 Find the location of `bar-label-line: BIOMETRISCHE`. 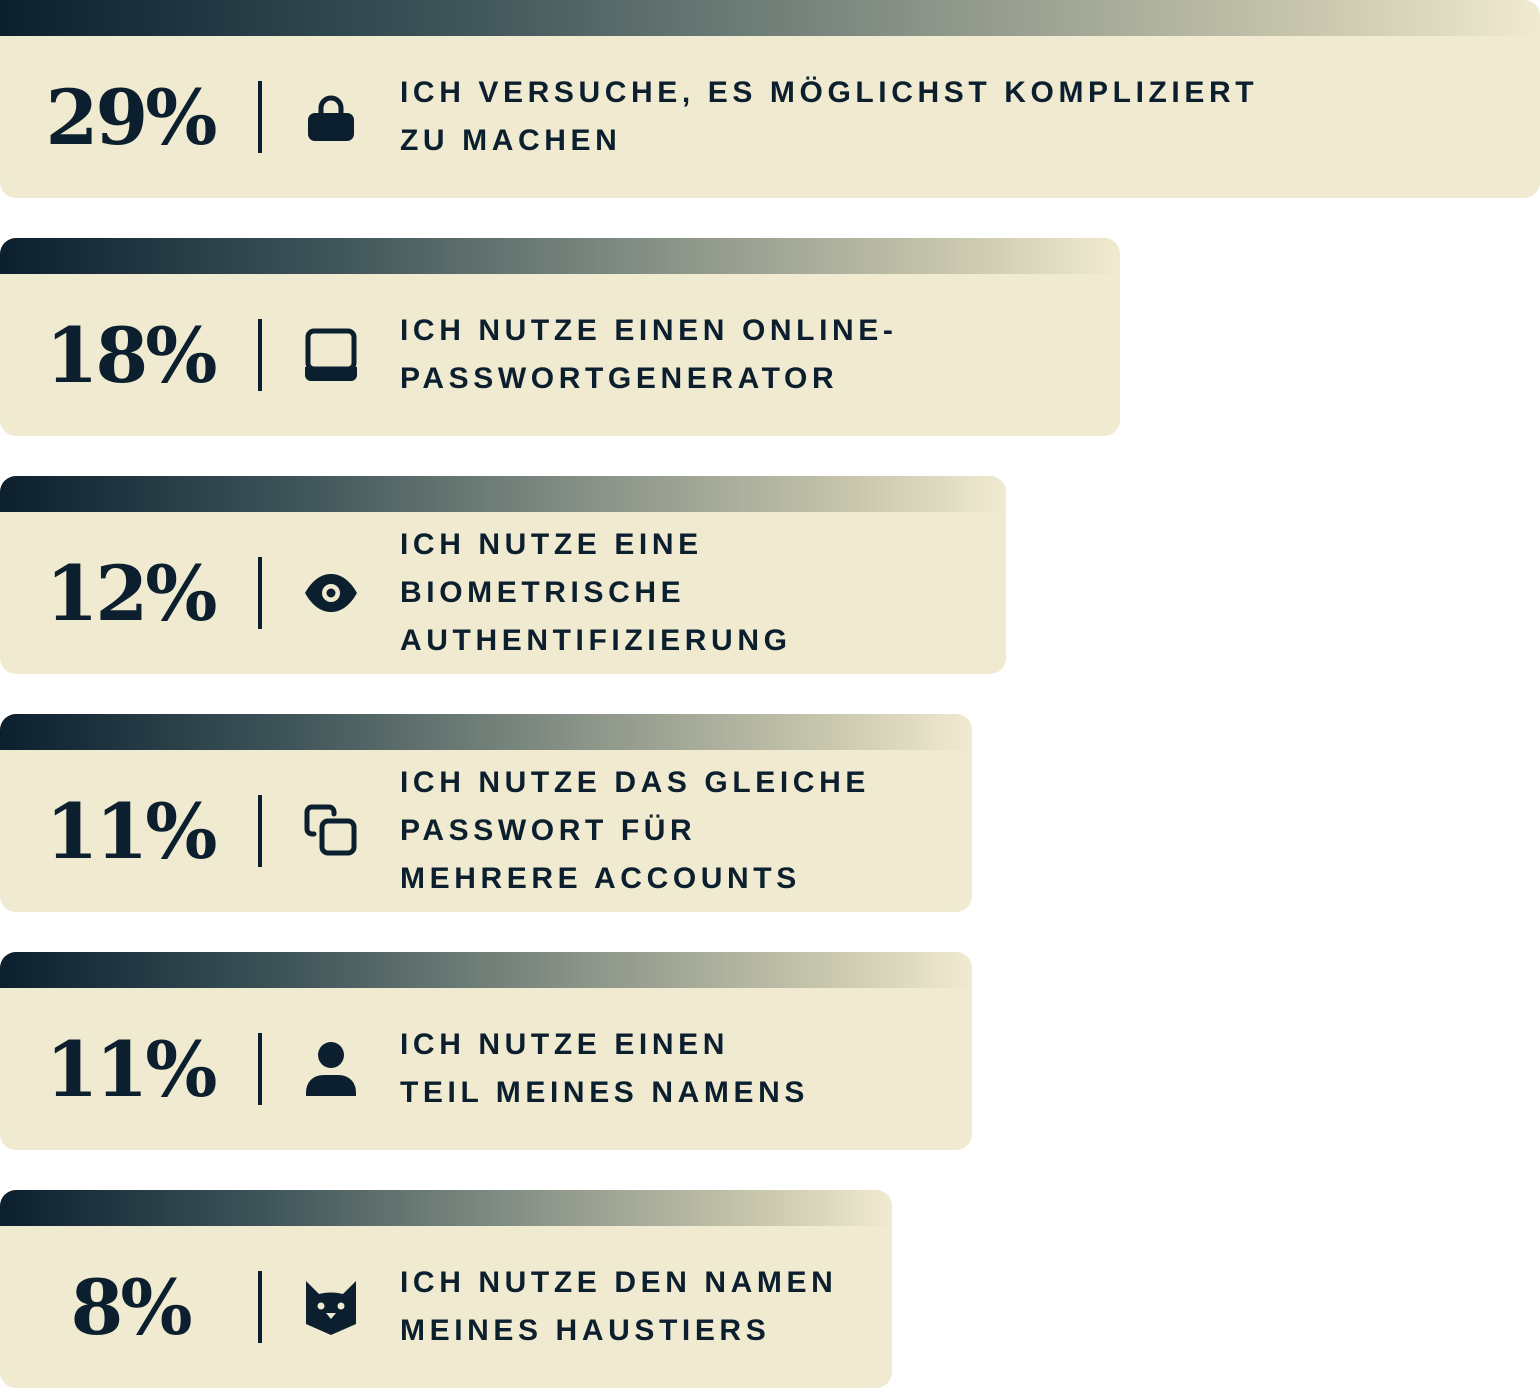

bar-label-line: BIOMETRISCHE is located at coordinates (543, 592).